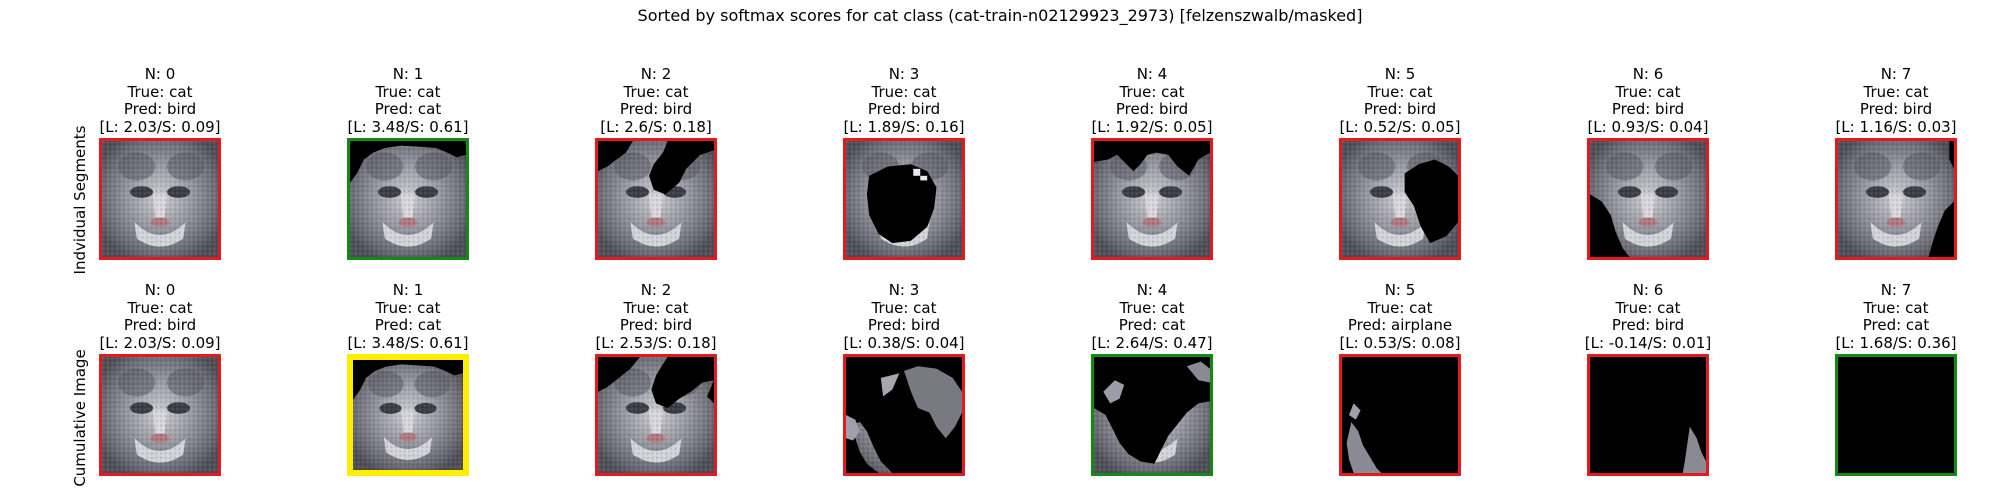  I want to click on segment-caption: N: 2 True: cat Pred: bird [L: 2.6/S: 0.18], so click(656, 101).